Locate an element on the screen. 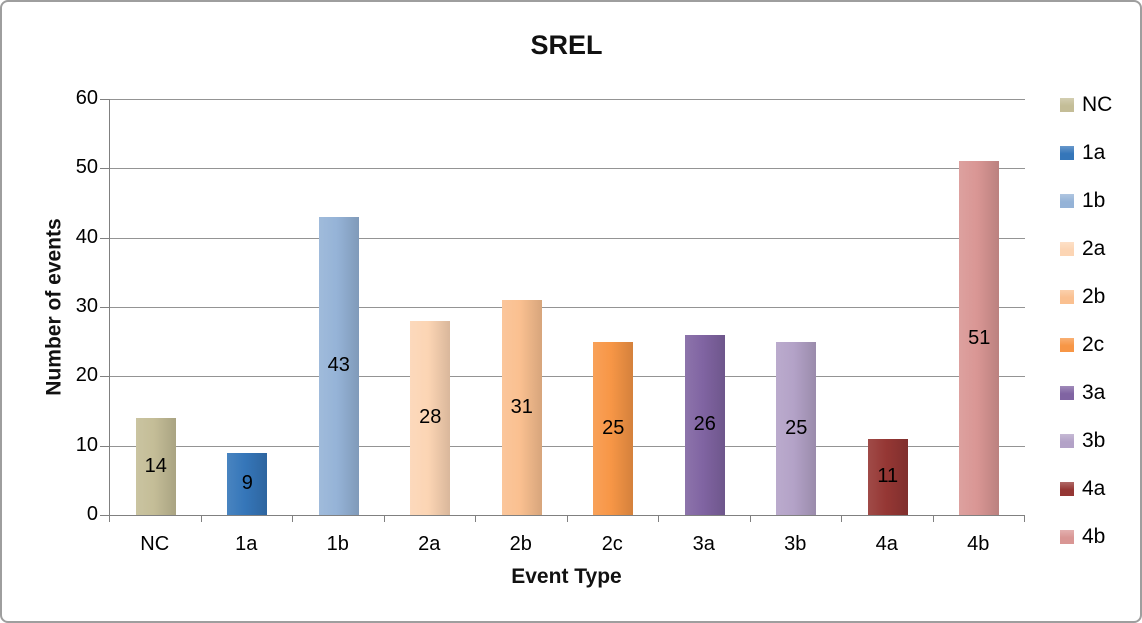 The width and height of the screenshot is (1142, 623). bar-value-label: 28 is located at coordinates (430, 417).